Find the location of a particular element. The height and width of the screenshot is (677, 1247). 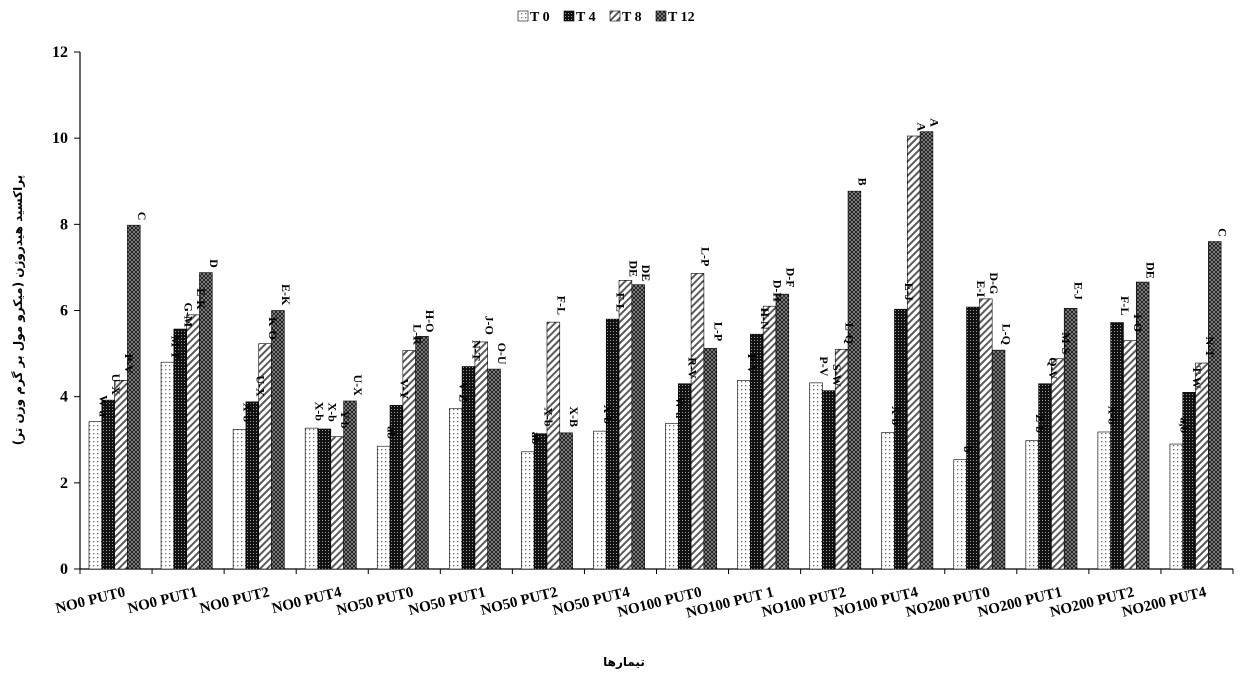

y-tick-label: 12 is located at coordinates (60, 52).